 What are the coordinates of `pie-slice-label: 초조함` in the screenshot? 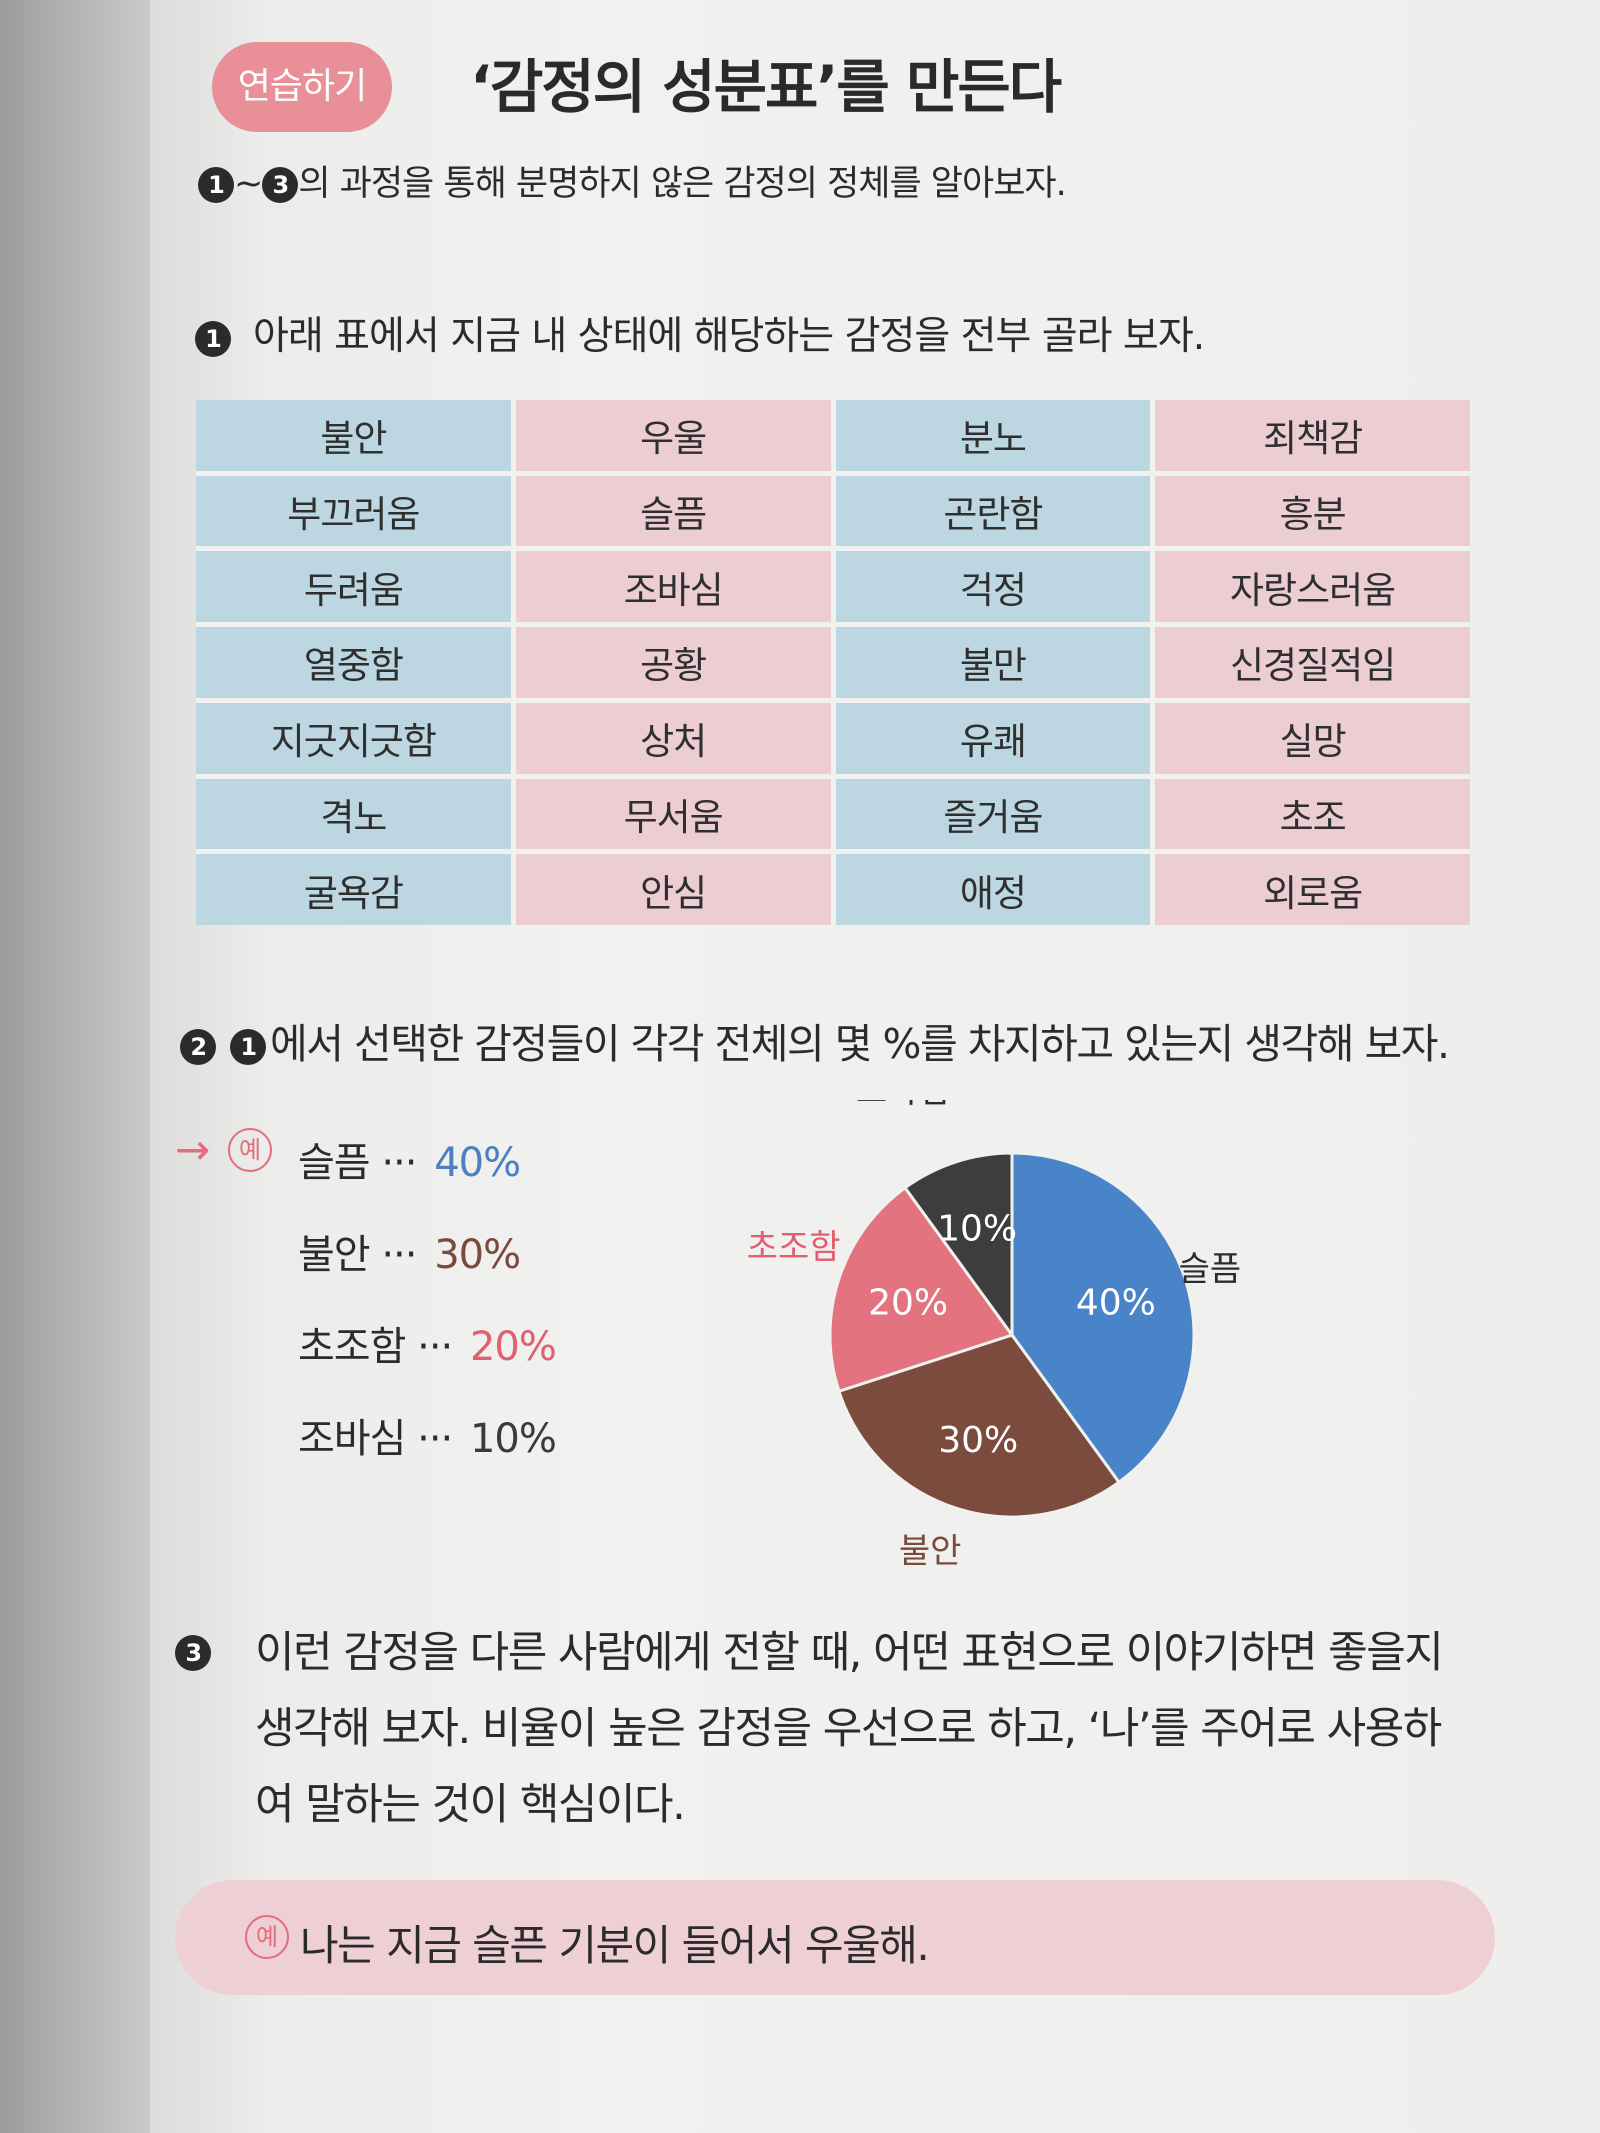 It's located at (794, 1248).